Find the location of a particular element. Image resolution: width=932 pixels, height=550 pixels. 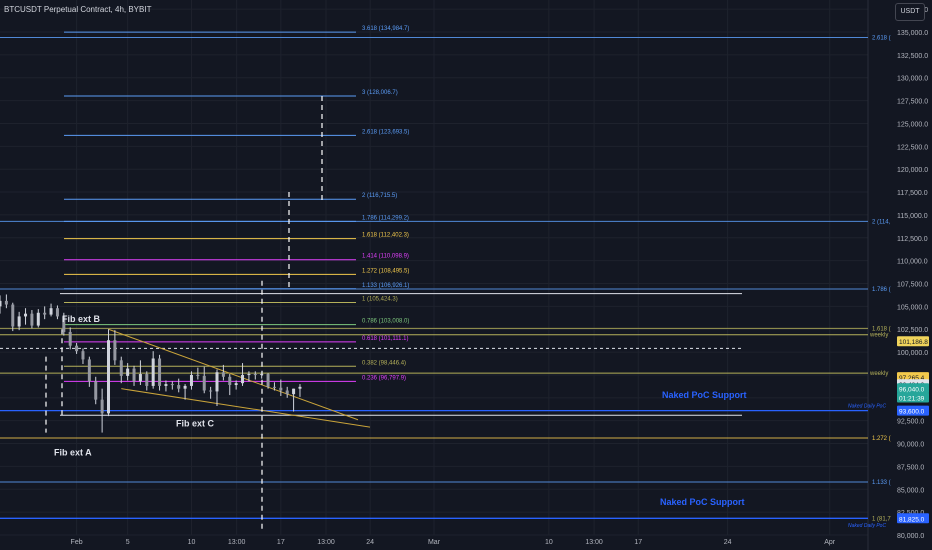

fib-level-label: 0.618 (101,111.1) is located at coordinates (385, 339).